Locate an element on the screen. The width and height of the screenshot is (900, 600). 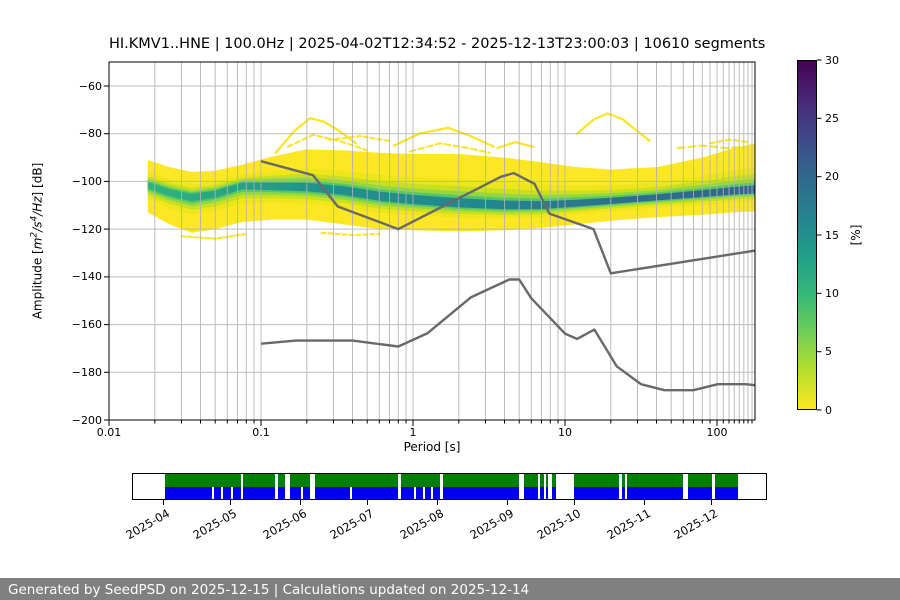
y-tick-label: −60 is located at coordinates (90, 86).